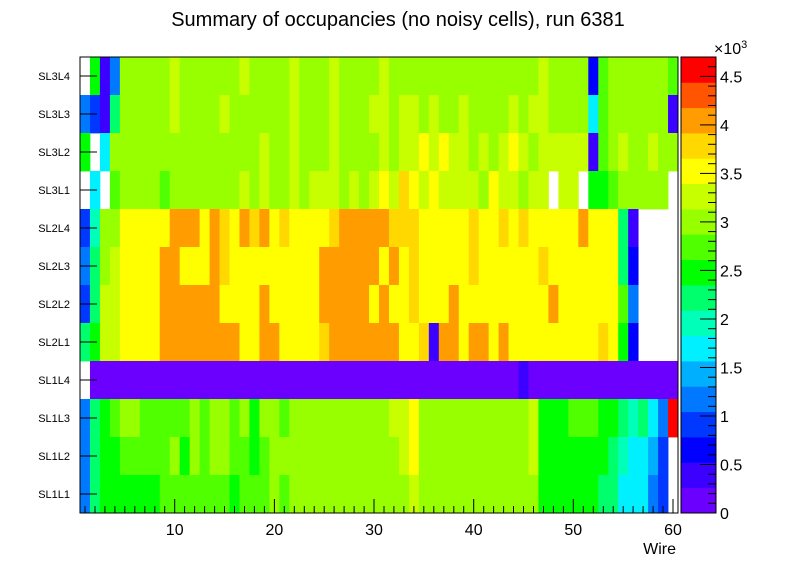 This screenshot has height=572, width=796. I want to click on color-scale-tick-label: 0, so click(724, 514).